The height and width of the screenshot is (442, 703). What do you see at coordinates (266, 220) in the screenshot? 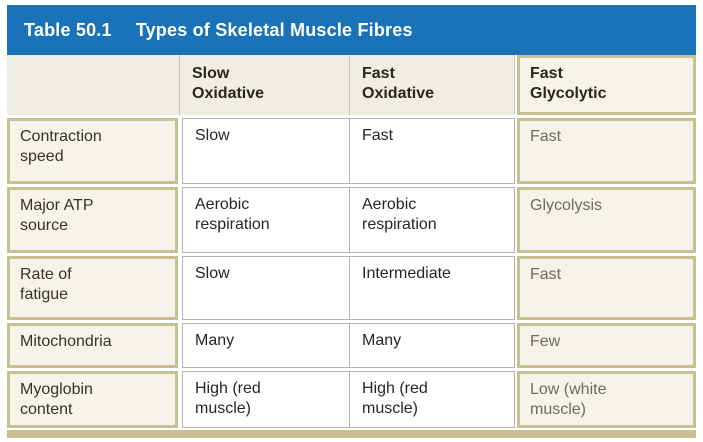
I see `cell-atp-slow-oxidative: Aerobic respiration` at bounding box center [266, 220].